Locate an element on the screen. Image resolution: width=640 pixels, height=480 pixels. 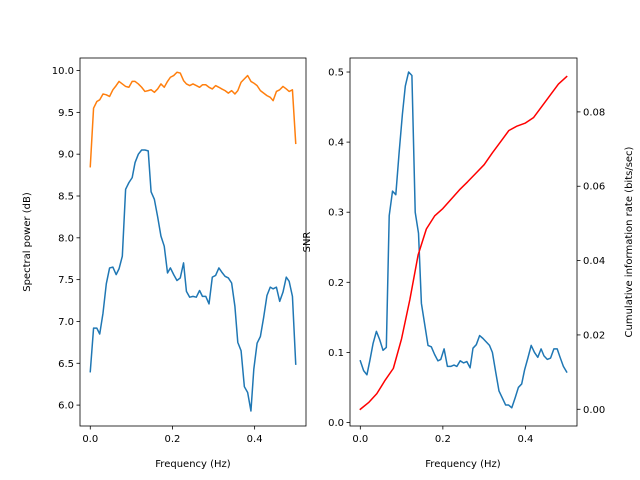
spectral-power-x-ticks: 0.0 0.2 0.4 is located at coordinates (172, 435).